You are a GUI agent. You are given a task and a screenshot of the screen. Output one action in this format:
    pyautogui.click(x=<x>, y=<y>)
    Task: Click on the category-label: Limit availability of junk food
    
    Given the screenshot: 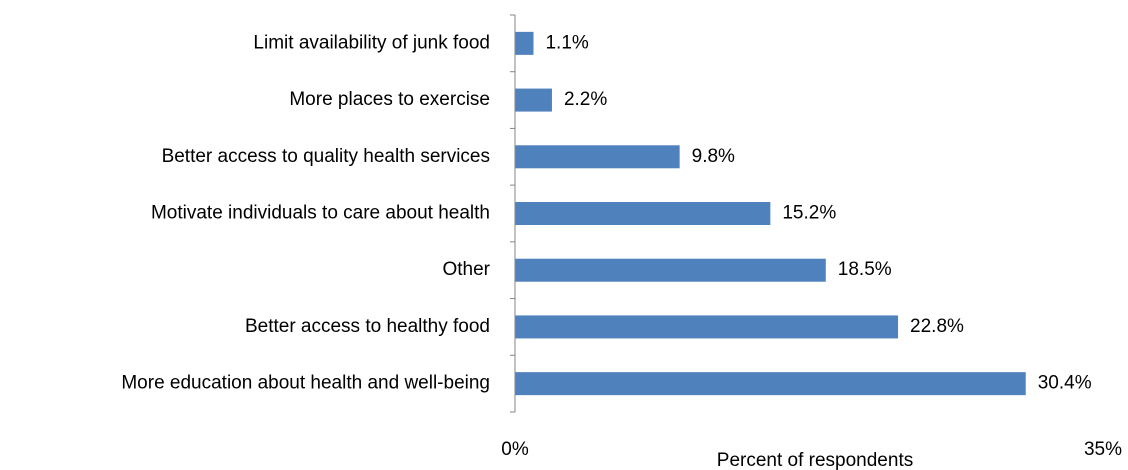 What is the action you would take?
    pyautogui.click(x=371, y=42)
    